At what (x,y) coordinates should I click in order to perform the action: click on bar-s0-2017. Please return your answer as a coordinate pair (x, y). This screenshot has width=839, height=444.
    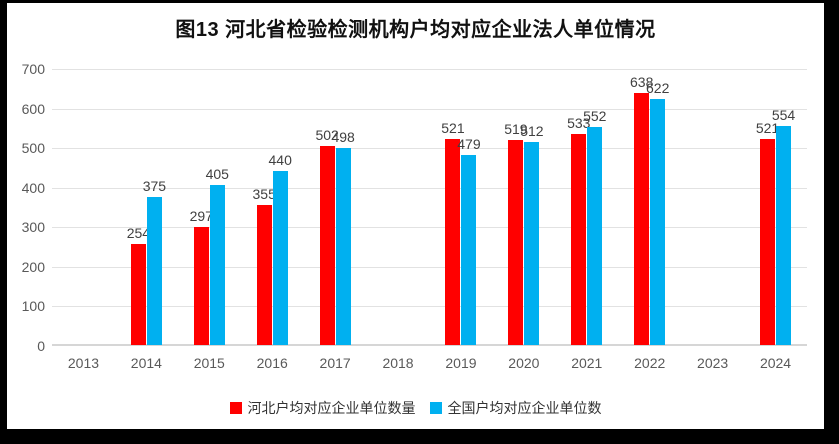
    Looking at the image, I should click on (327, 245).